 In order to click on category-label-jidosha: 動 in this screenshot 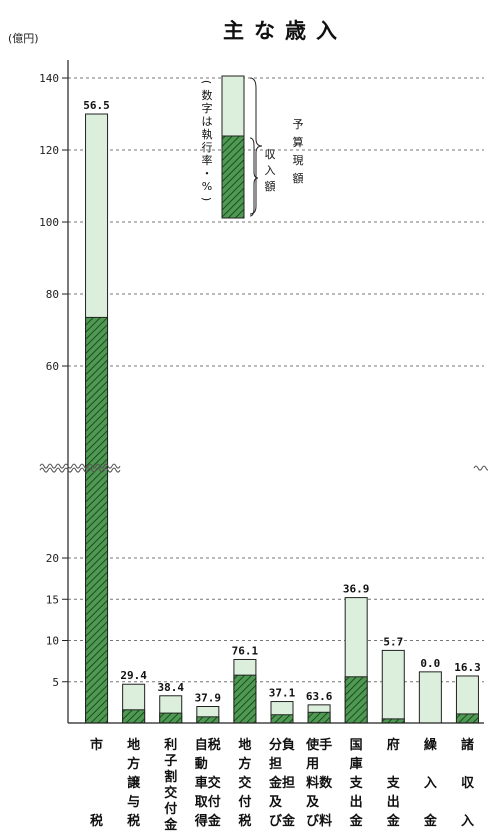, I will do `click(201, 764)`.